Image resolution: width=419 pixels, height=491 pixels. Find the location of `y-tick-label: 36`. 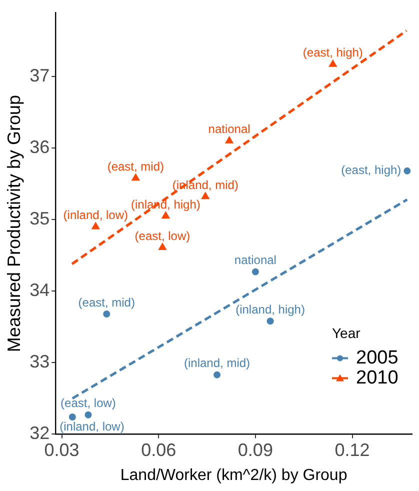

y-tick-label: 36 is located at coordinates (40, 146).